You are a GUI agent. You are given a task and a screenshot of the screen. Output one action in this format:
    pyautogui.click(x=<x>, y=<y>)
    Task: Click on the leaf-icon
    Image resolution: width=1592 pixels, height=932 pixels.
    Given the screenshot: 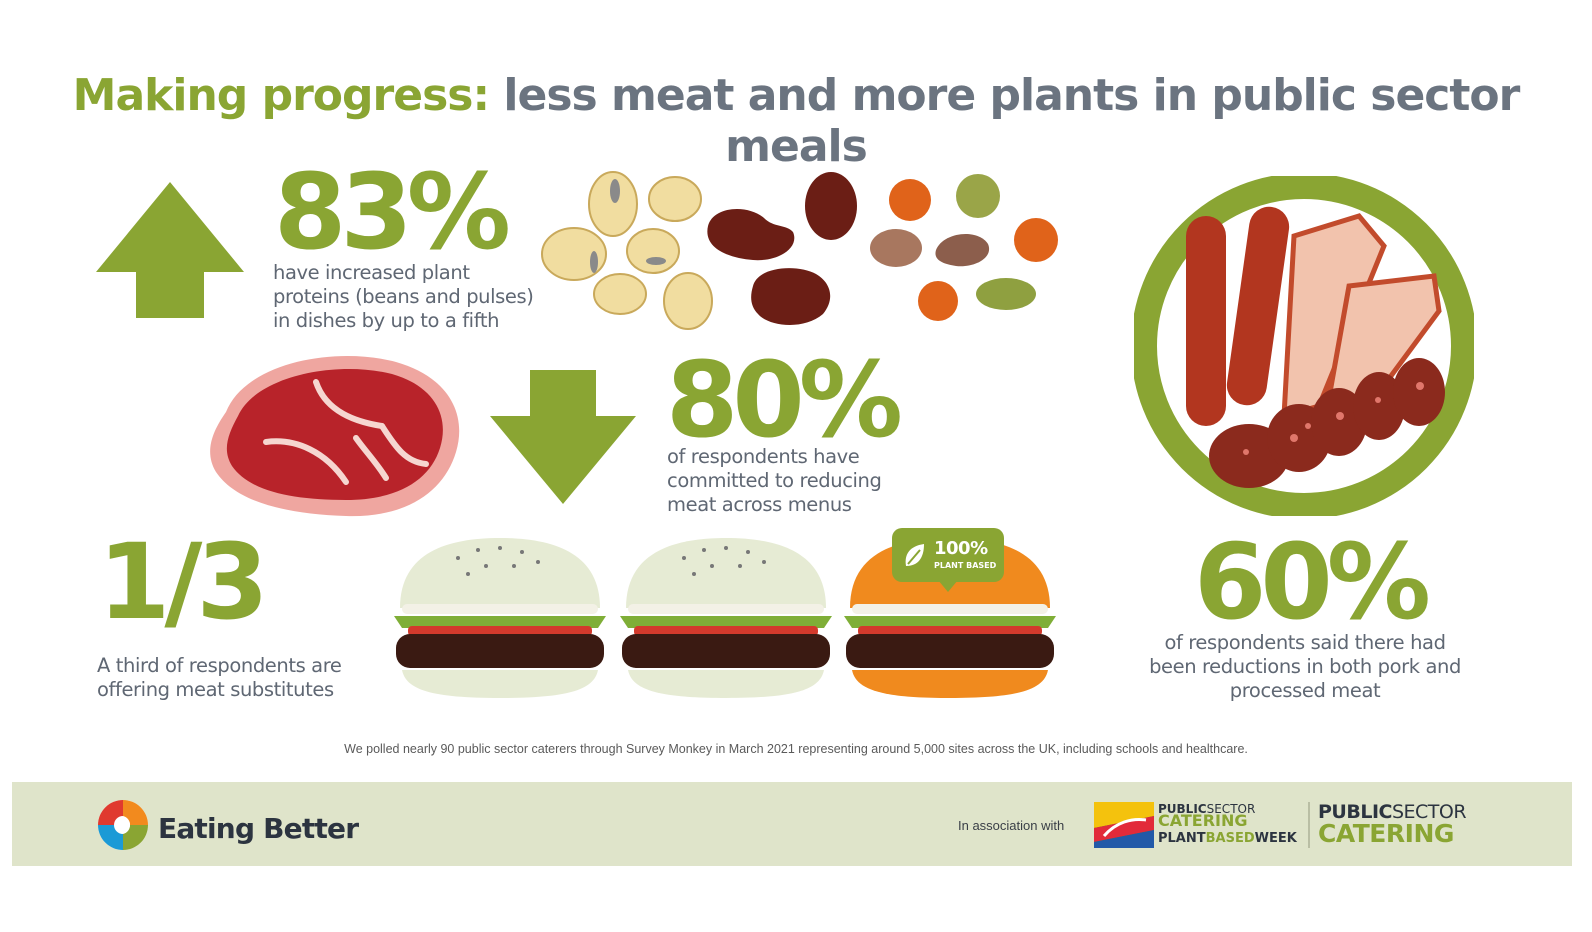 What is the action you would take?
    pyautogui.click(x=914, y=555)
    